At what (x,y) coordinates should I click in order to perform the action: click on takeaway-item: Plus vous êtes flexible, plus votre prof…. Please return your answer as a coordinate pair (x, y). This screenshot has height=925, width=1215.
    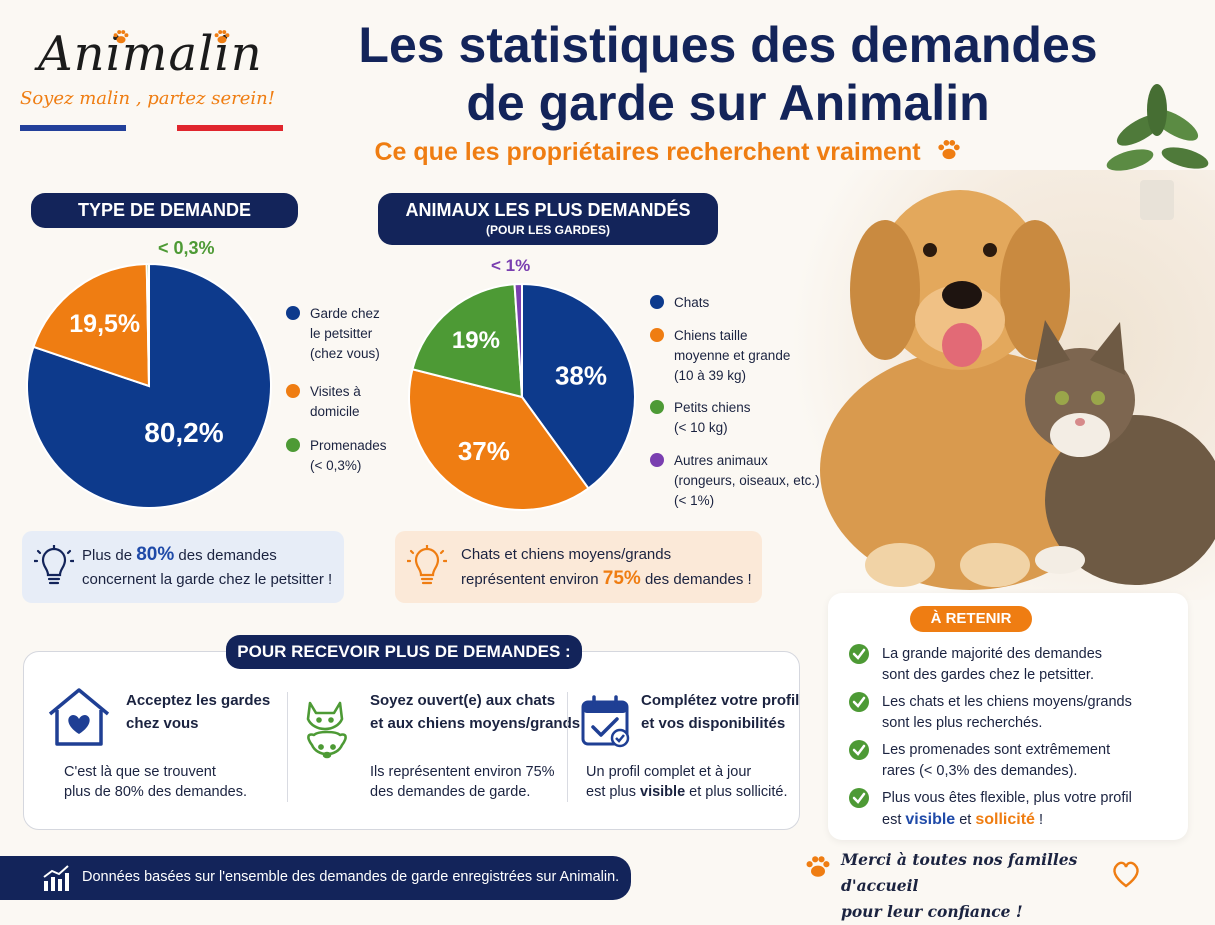
    Looking at the image, I should click on (1014, 809).